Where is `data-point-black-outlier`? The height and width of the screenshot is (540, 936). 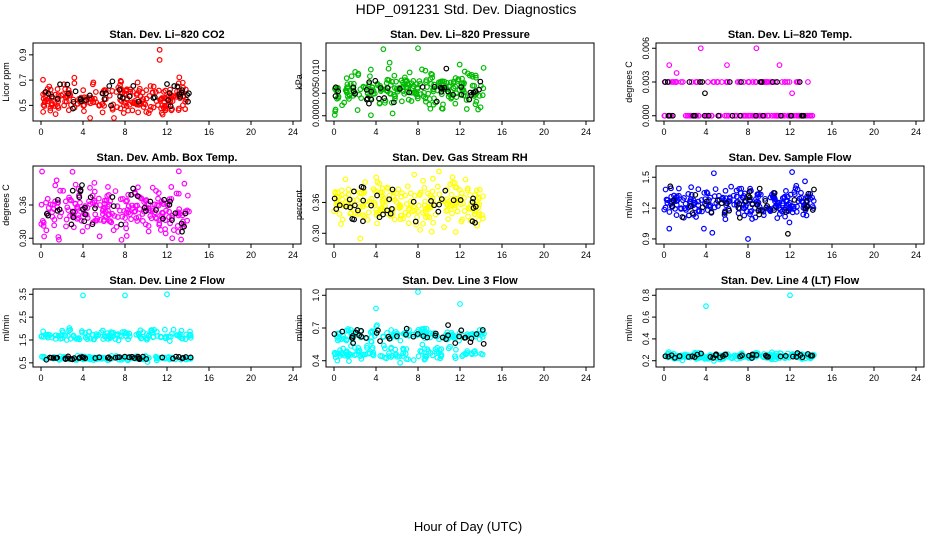 data-point-black-outlier is located at coordinates (788, 233).